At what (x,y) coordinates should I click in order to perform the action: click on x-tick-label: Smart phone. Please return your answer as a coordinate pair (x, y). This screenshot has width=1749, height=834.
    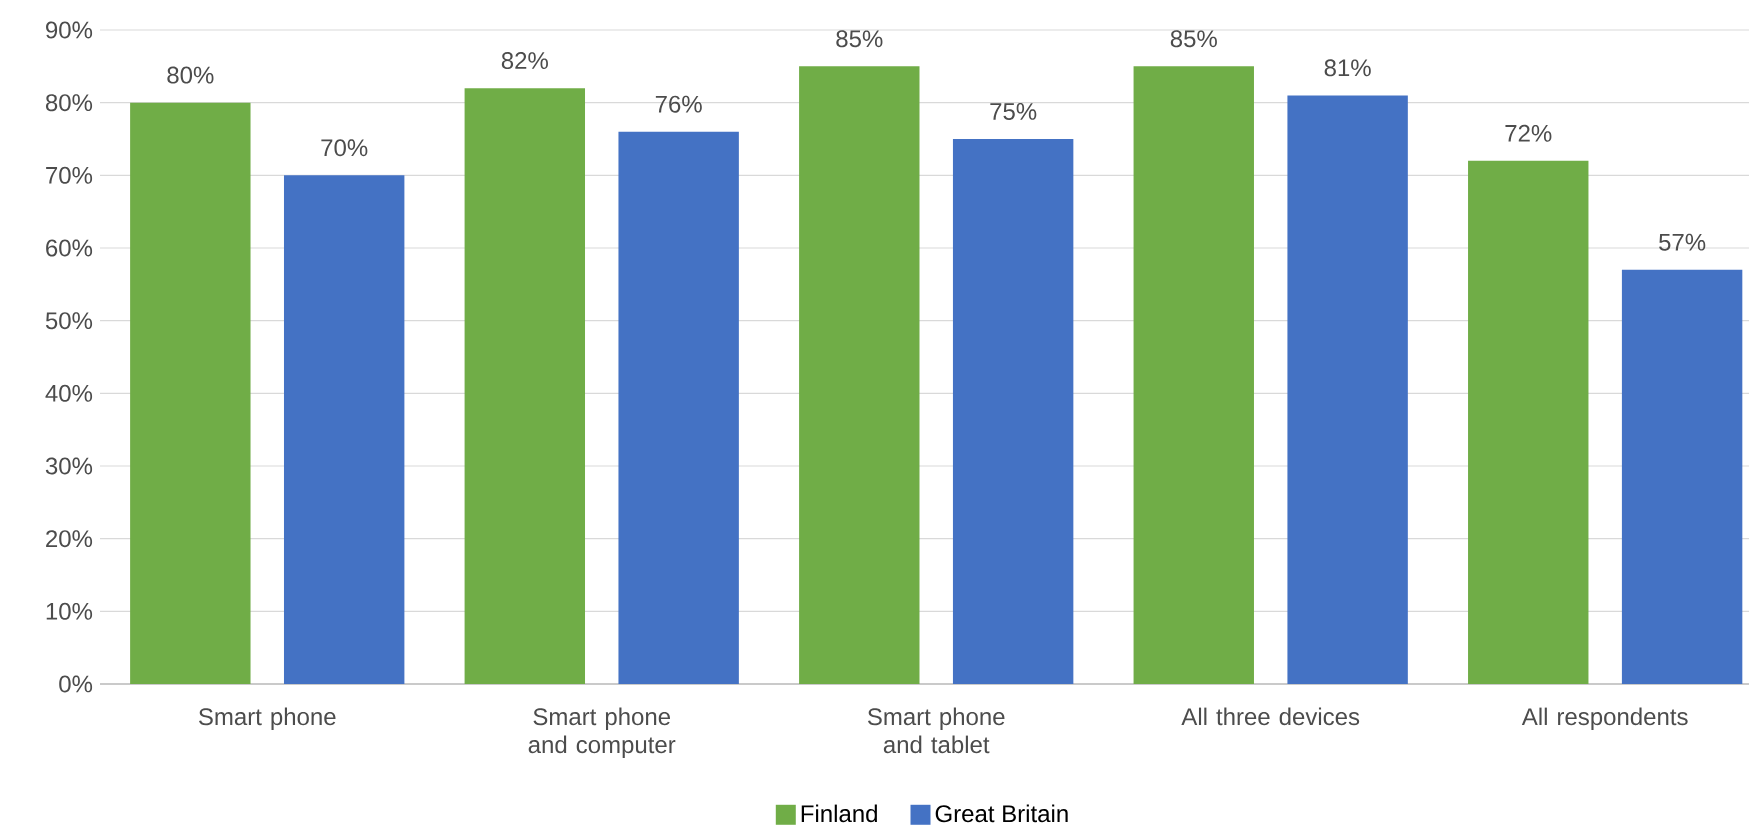
    Looking at the image, I should click on (267, 718).